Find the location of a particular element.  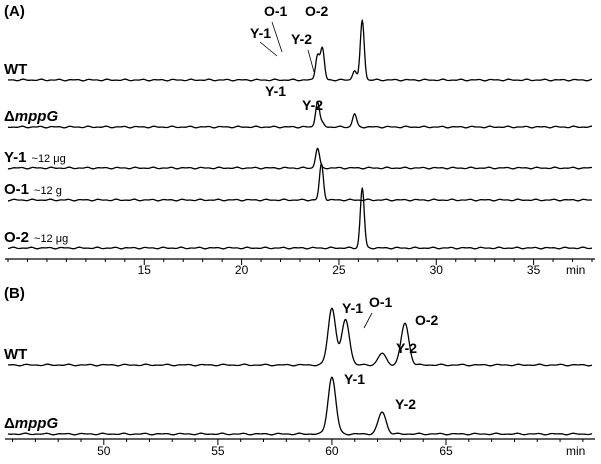

panel-a-x-axis-unit: min is located at coordinates (575, 270).